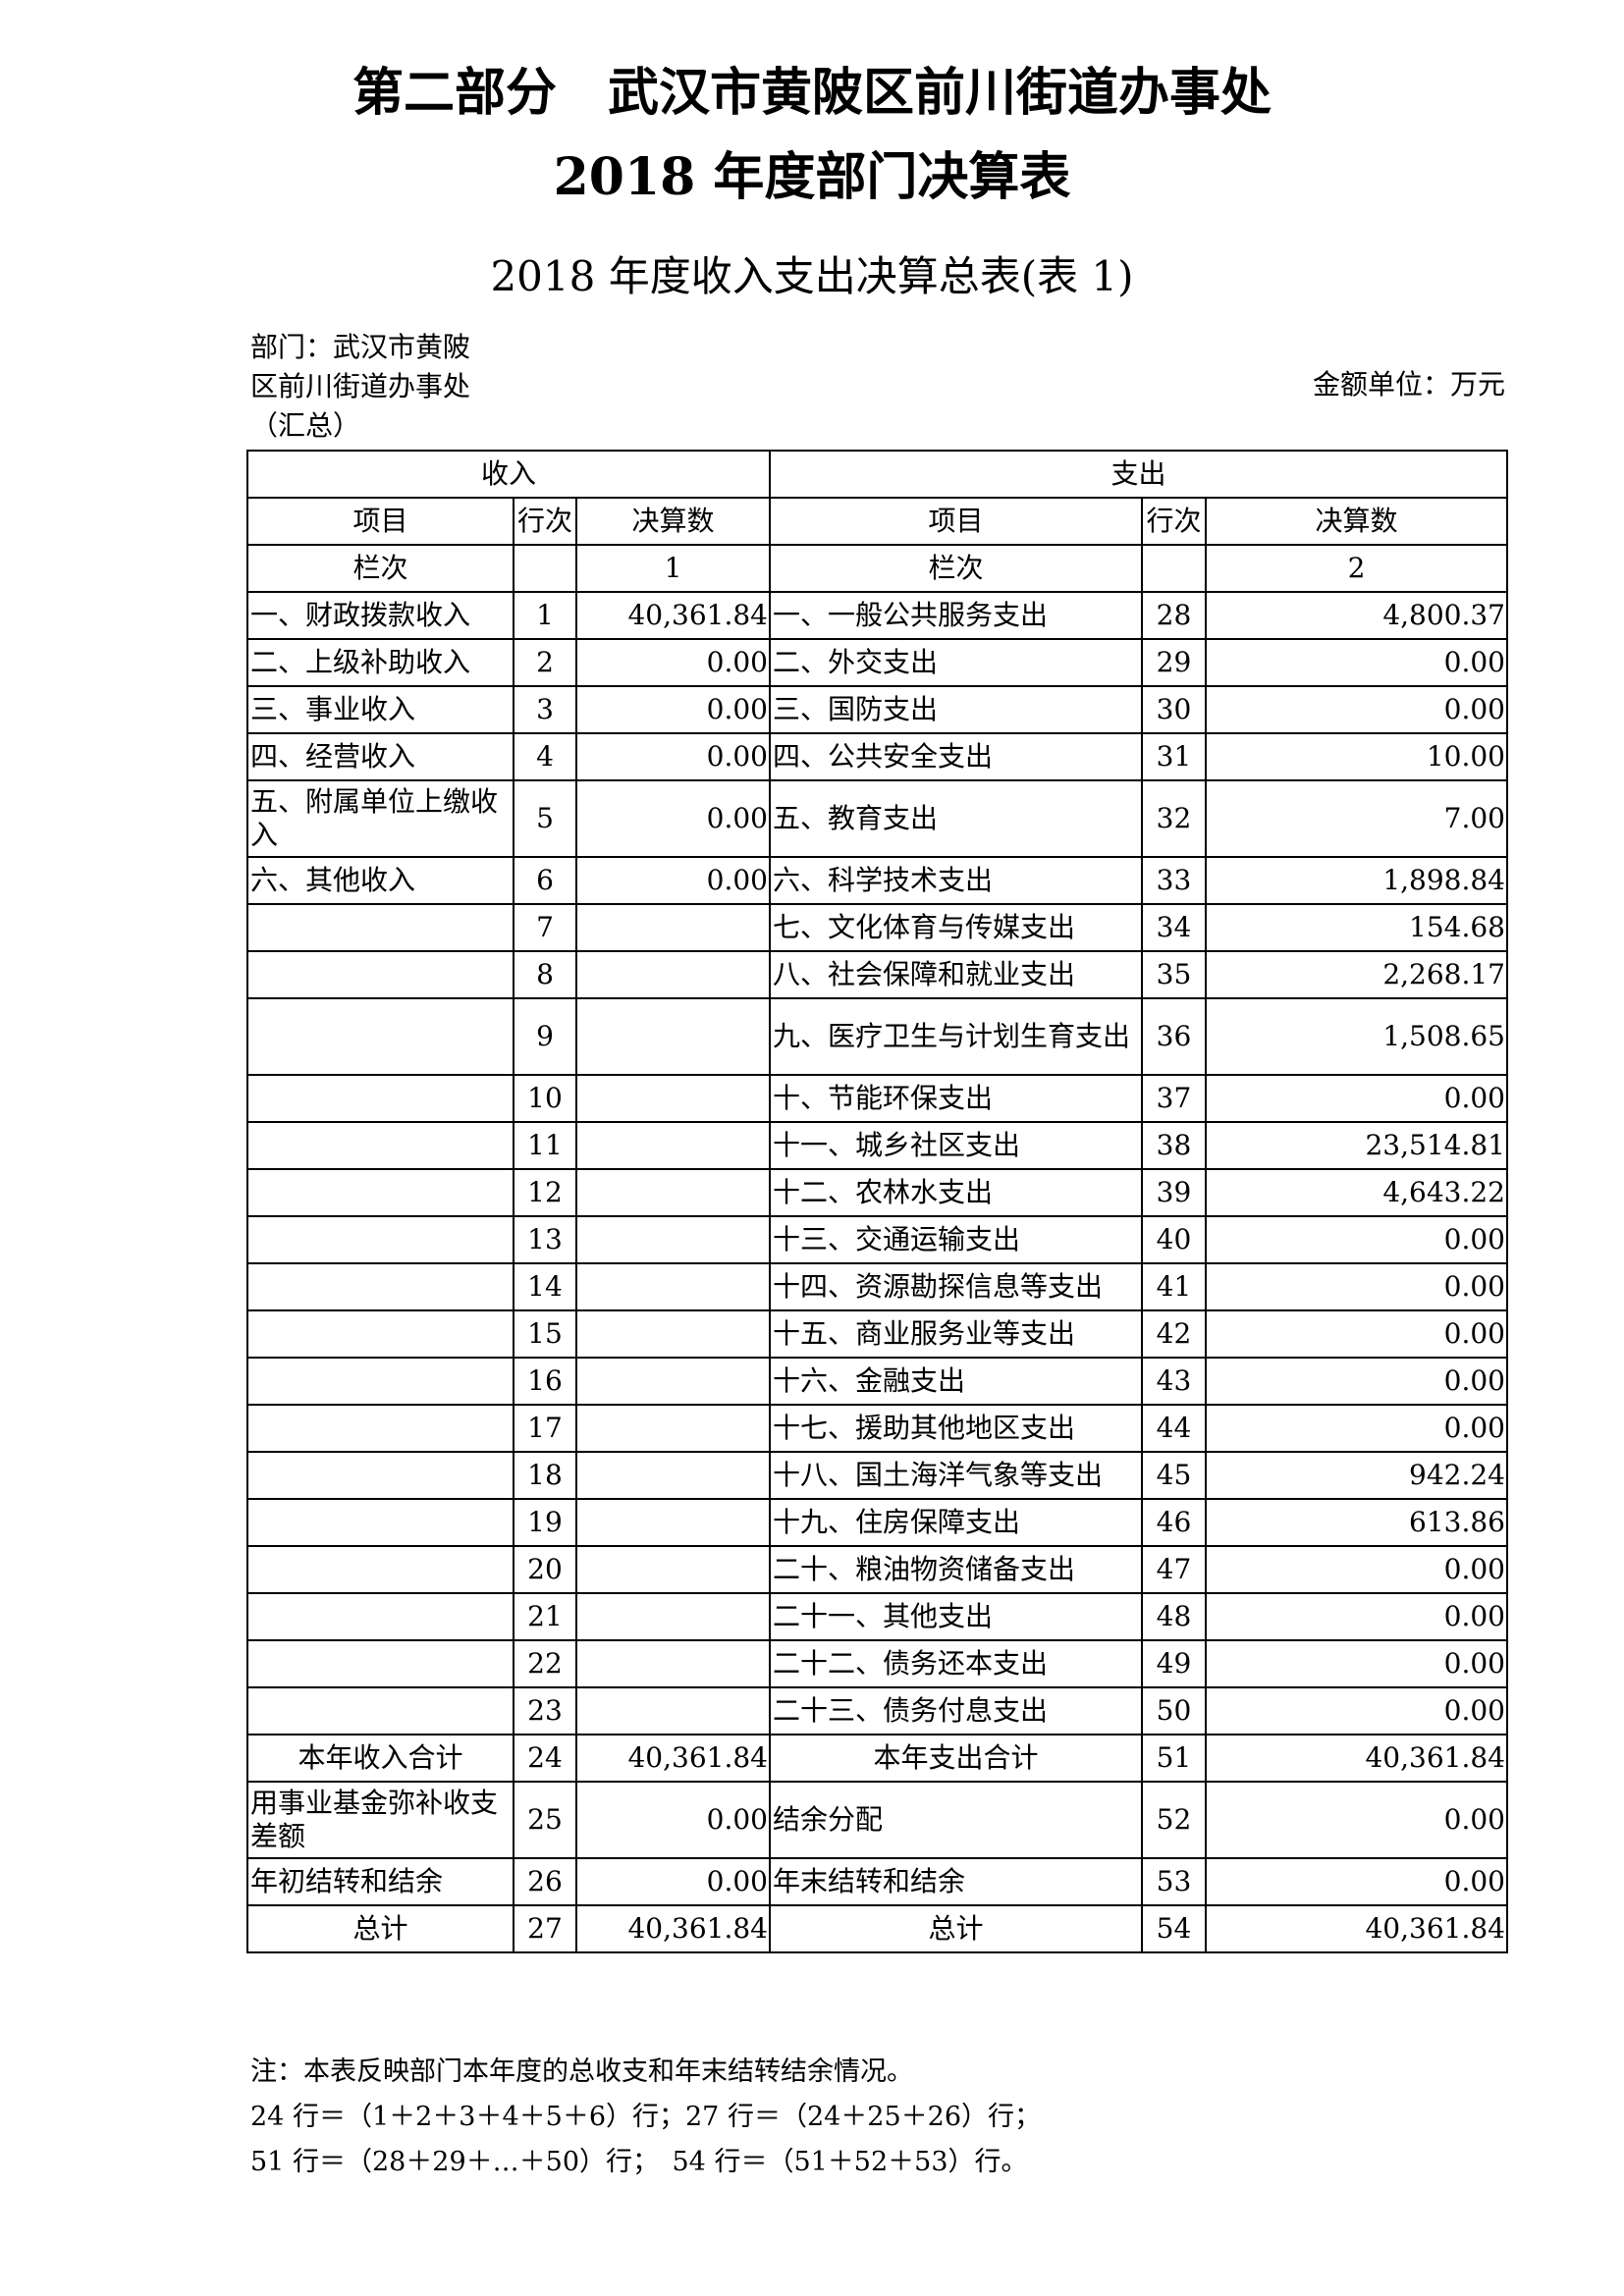 This screenshot has width=1624, height=2296. I want to click on expense-line-number: 50, so click(1174, 1710).